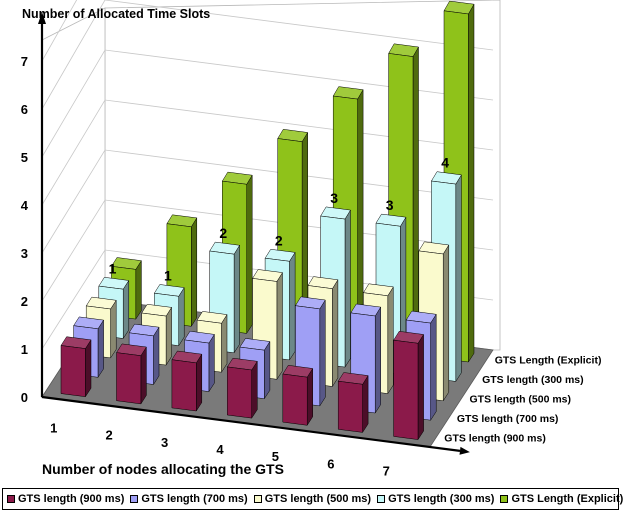 The height and width of the screenshot is (514, 624). I want to click on legend-item: GTS length (500 ms), so click(312, 499).